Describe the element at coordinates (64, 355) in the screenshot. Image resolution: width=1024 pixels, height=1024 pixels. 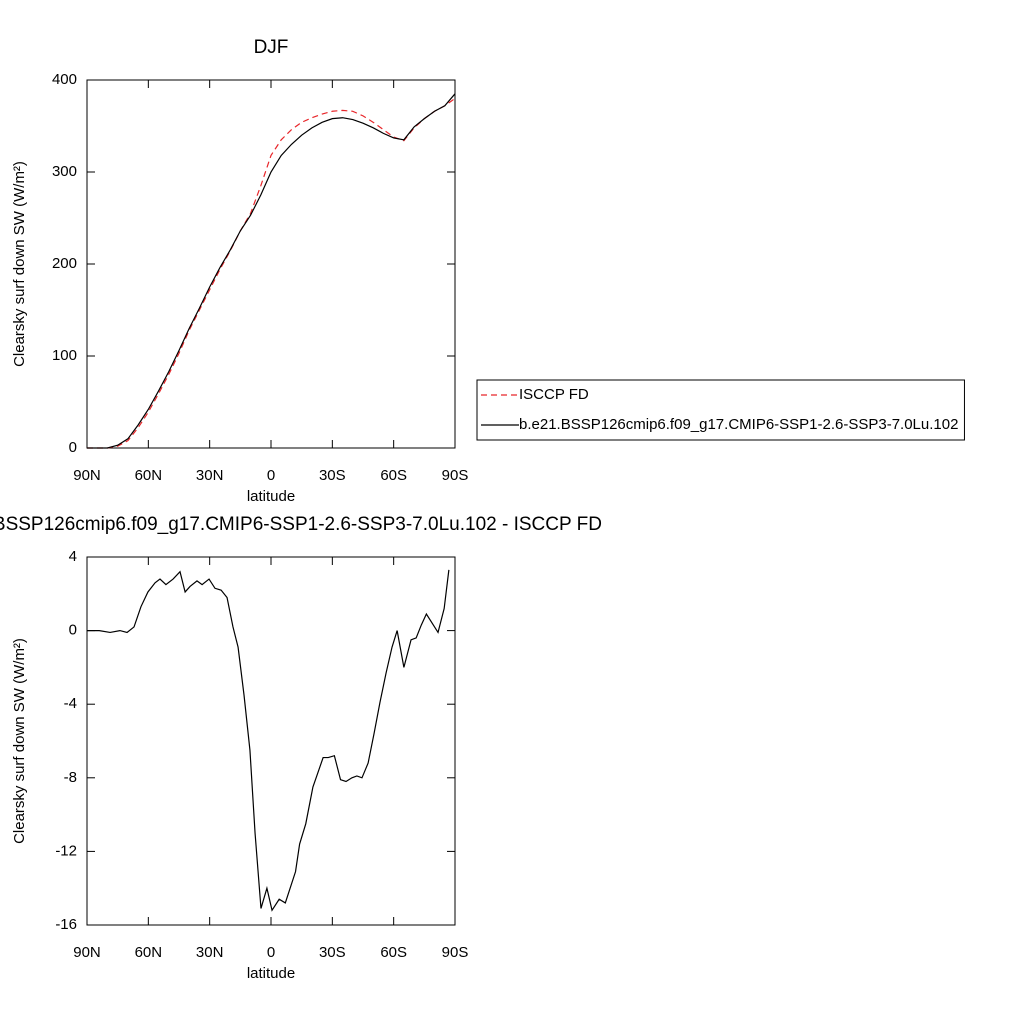
I see `y-tick-label: 100` at that location.